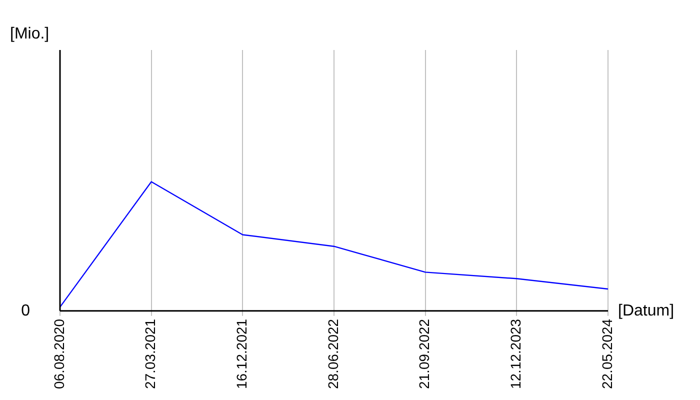  Describe the element at coordinates (516, 354) in the screenshot. I see `x-tick-label: 12.12.2023` at that location.